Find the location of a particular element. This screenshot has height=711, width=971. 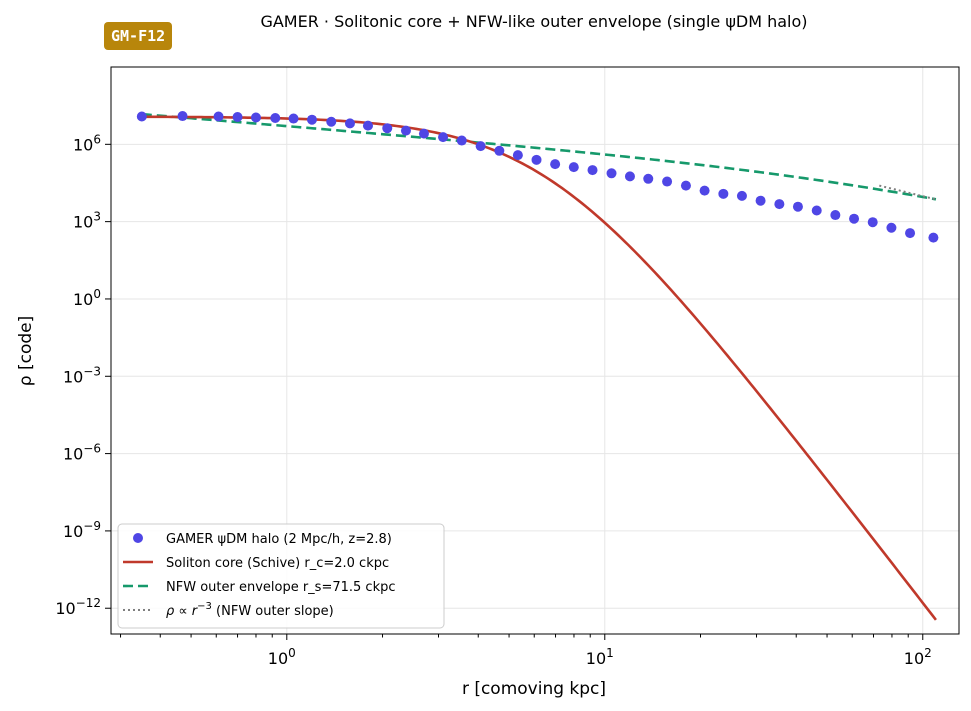

x-axis-label: r [comoving kpc] is located at coordinates (534, 689).